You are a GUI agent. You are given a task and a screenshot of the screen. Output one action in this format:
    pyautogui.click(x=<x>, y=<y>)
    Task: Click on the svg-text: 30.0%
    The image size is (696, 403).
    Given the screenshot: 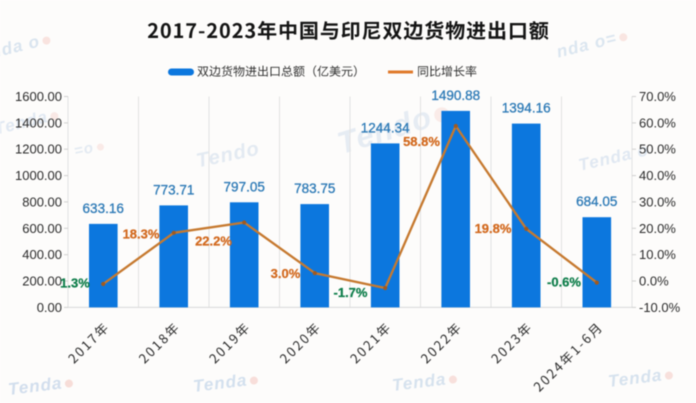 What is the action you would take?
    pyautogui.click(x=657, y=201)
    